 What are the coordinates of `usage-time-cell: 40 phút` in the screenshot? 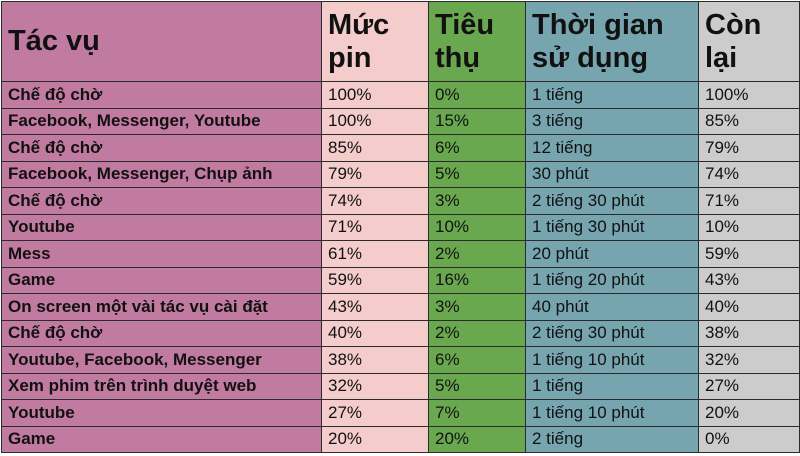 It's located at (612, 307).